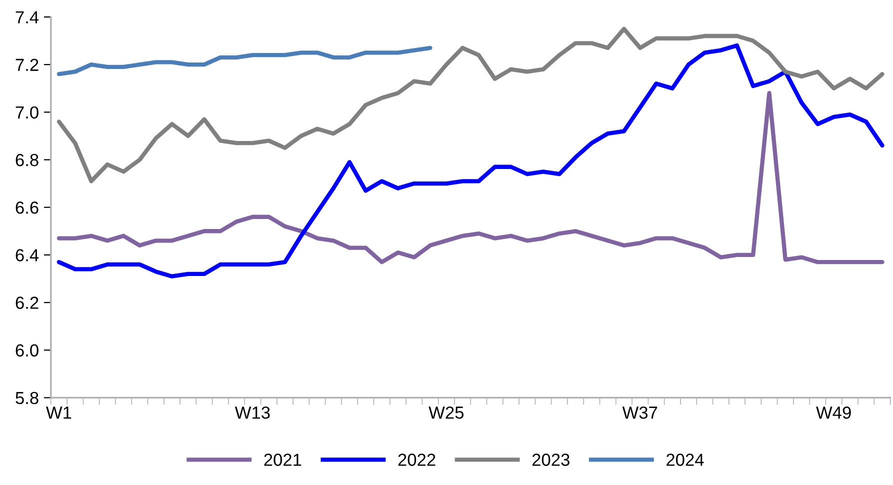 This screenshot has height=485, width=893. Describe the element at coordinates (833, 412) in the screenshot. I see `x-tick-label: W49` at that location.